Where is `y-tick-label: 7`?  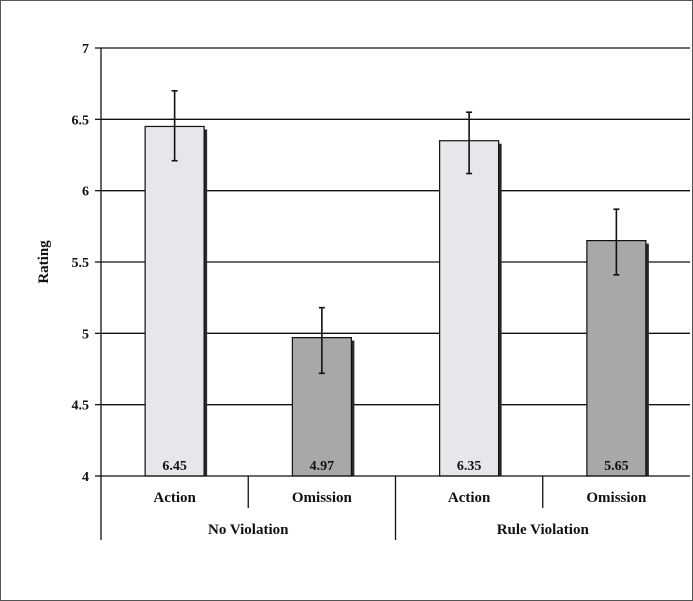
y-tick-label: 7 is located at coordinates (85, 49).